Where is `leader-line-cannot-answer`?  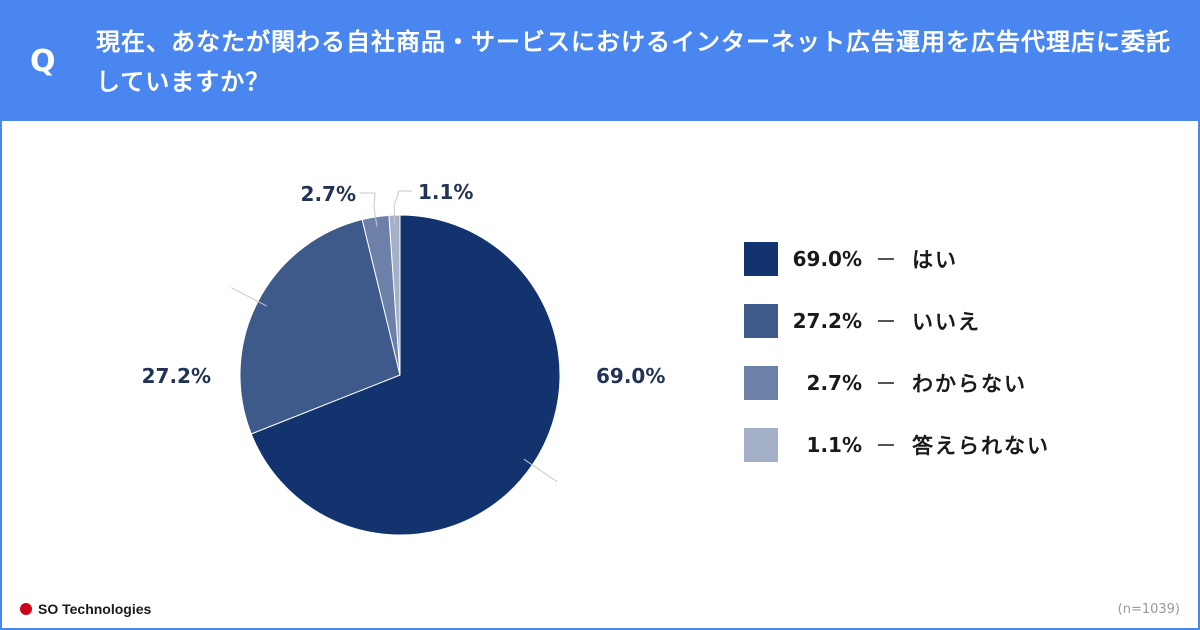 leader-line-cannot-answer is located at coordinates (402, 208).